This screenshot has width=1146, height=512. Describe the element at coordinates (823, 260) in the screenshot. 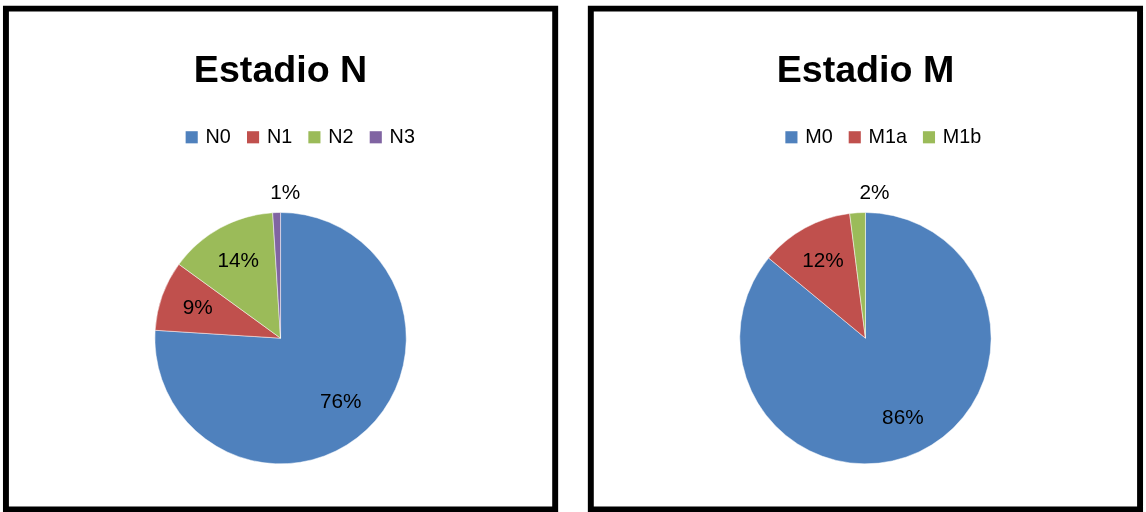

I see `data-label: 12%` at that location.